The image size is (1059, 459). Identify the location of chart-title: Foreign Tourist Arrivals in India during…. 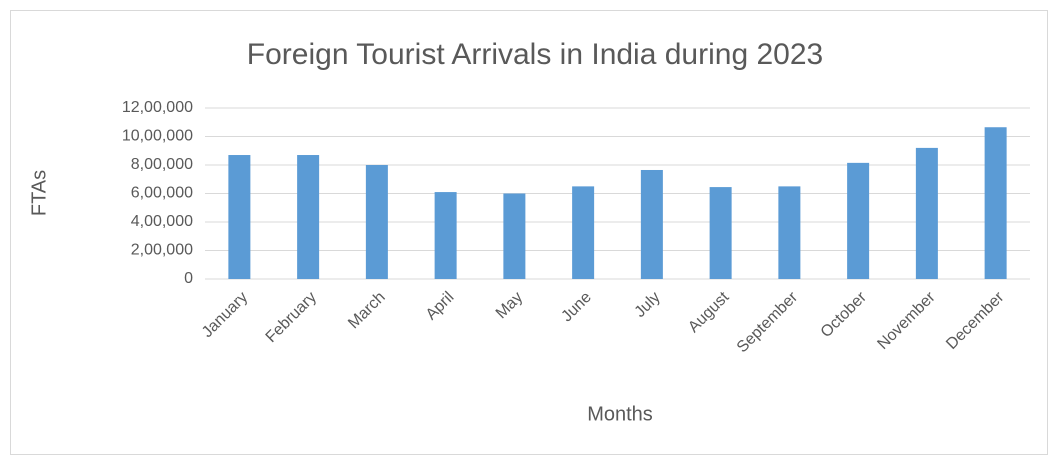
(535, 54).